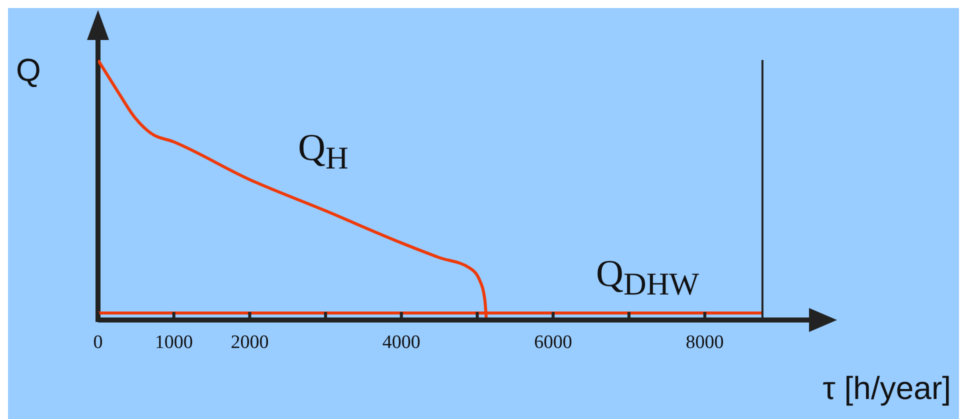 The height and width of the screenshot is (419, 967). What do you see at coordinates (553, 342) in the screenshot?
I see `x-tick-label: 6000` at bounding box center [553, 342].